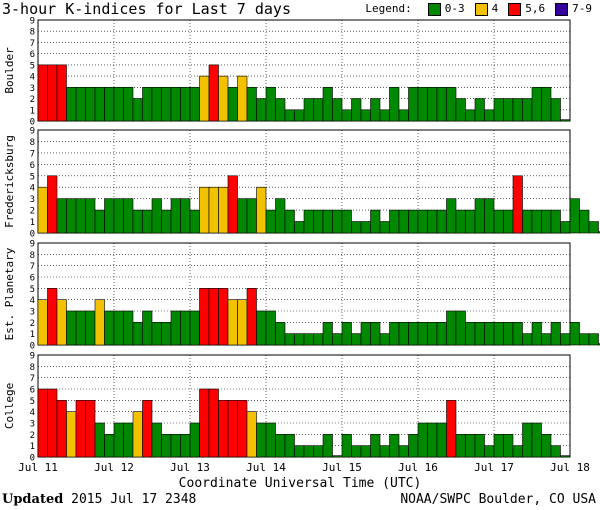 This screenshot has width=600, height=510. I want to click on updated-timestamp: Updated 2015 Jul 17 2348, so click(99, 499).